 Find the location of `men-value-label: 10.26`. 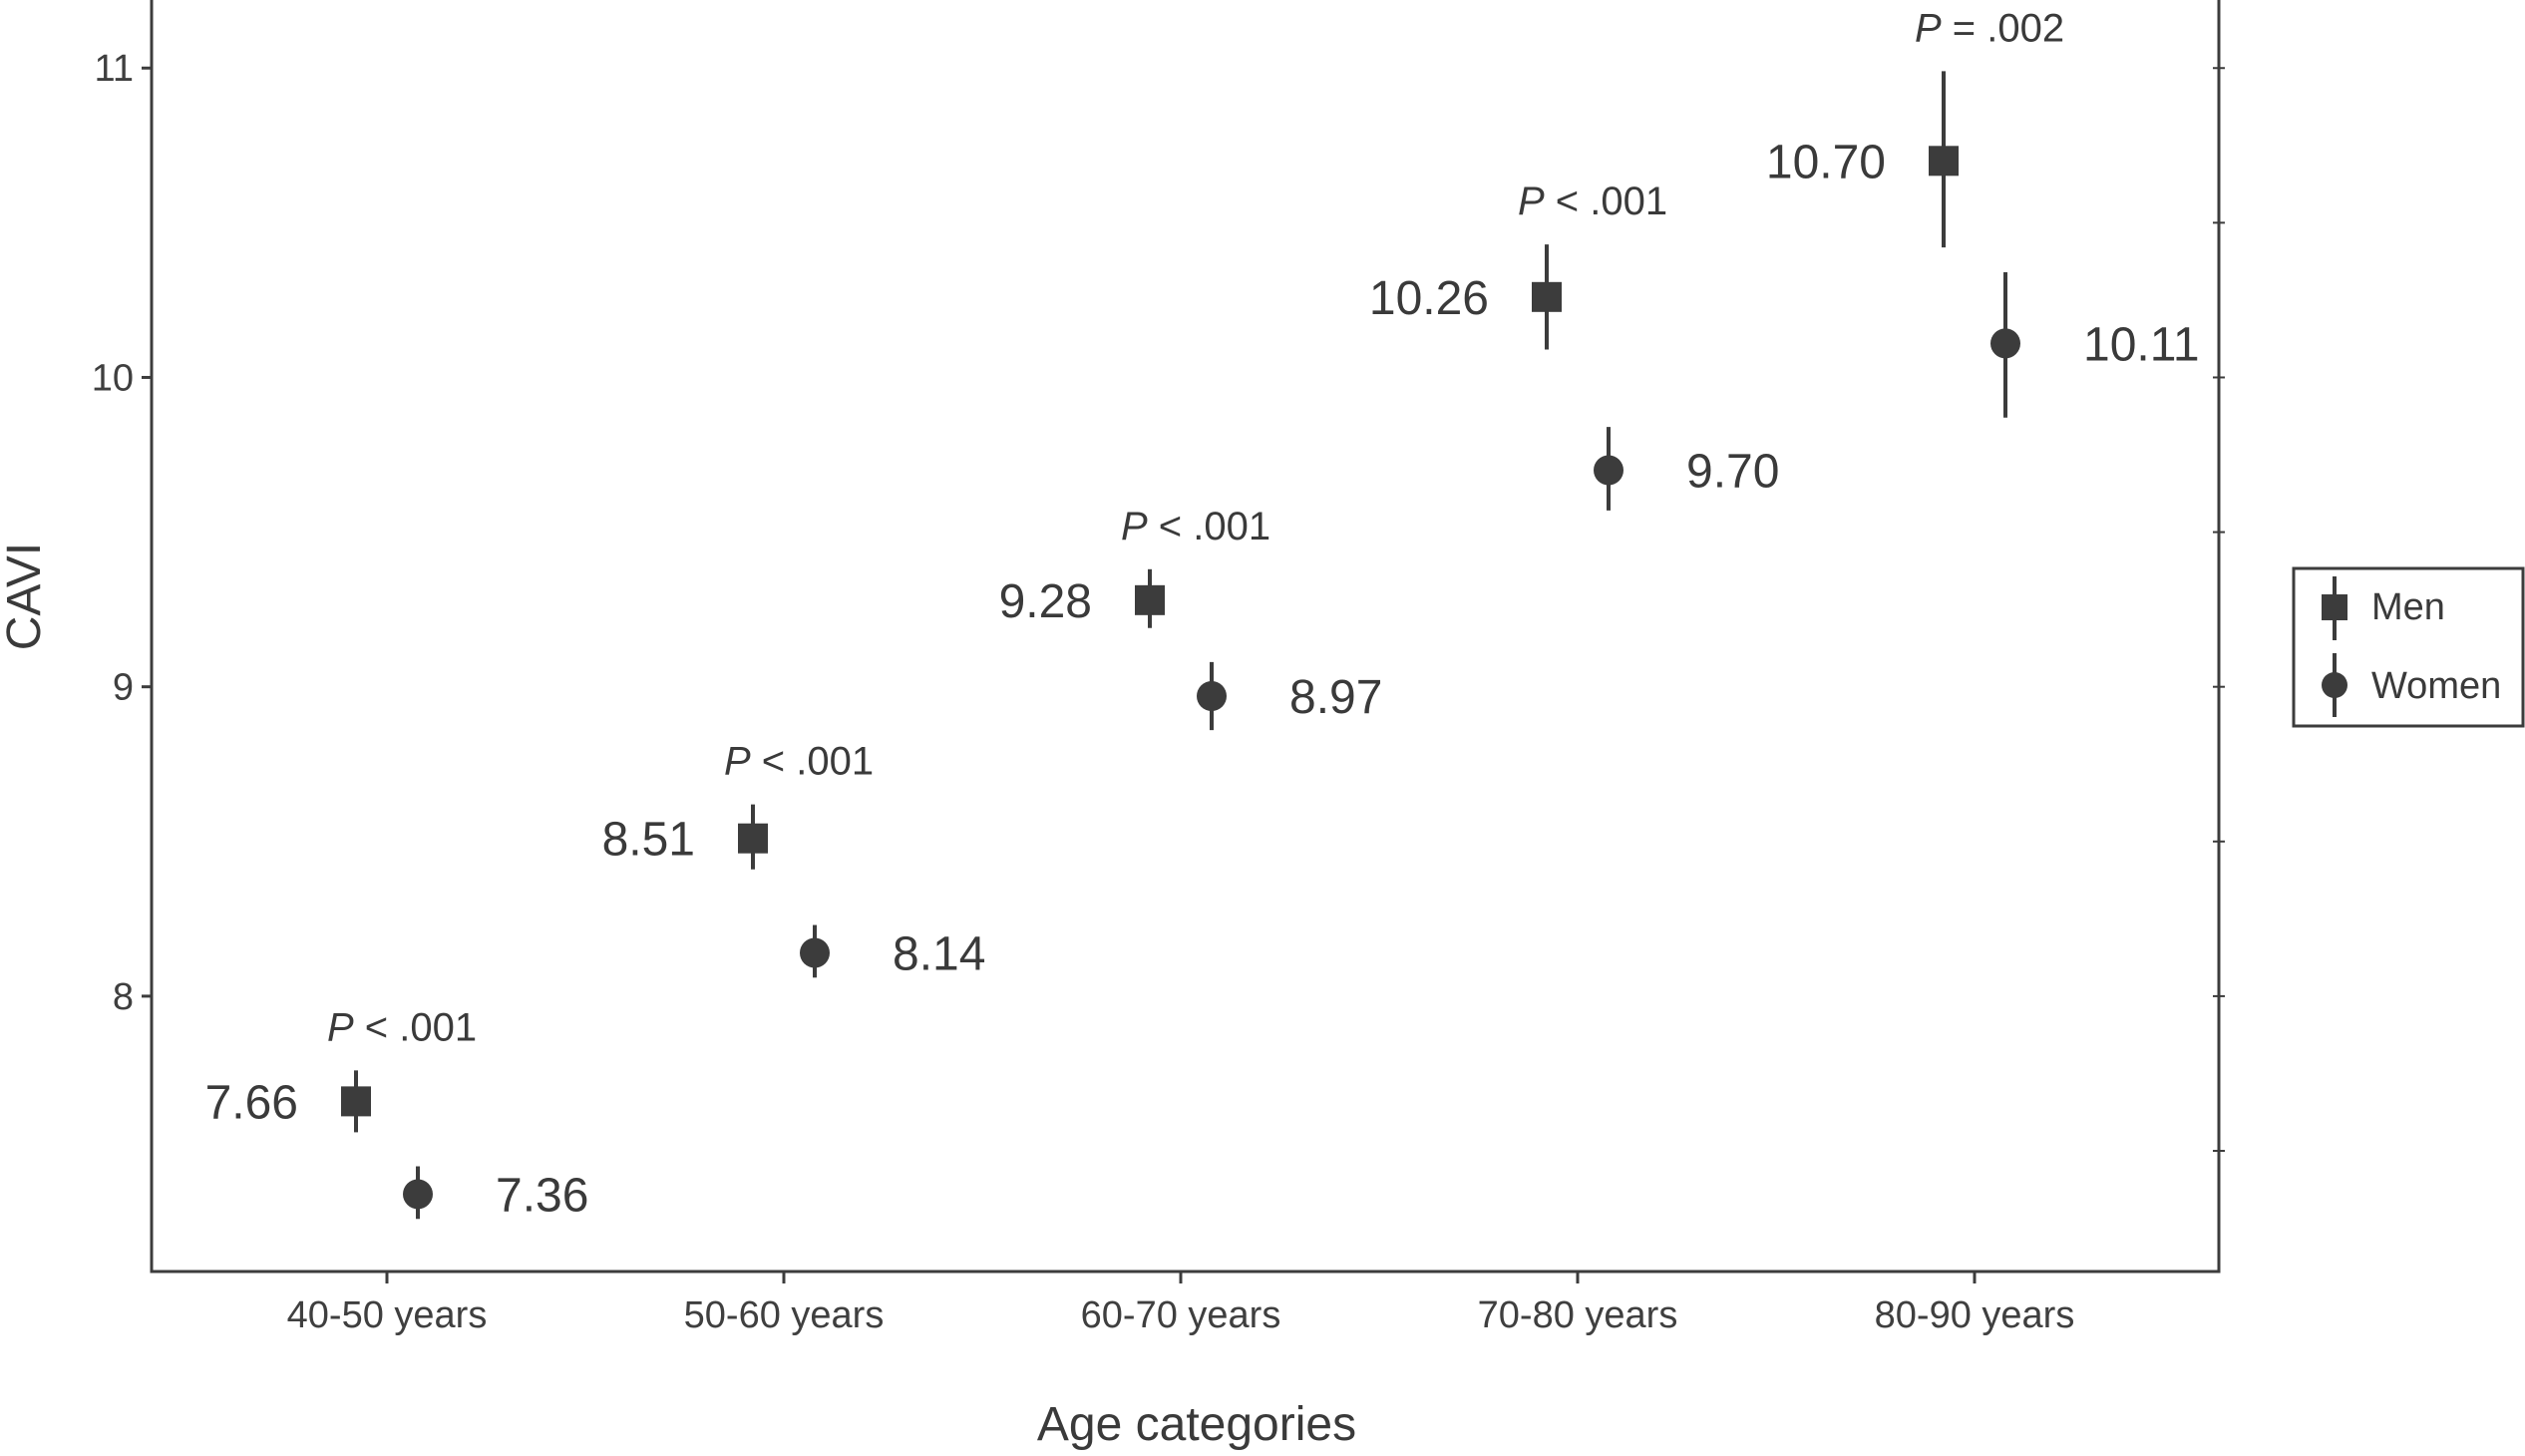

men-value-label: 10.26 is located at coordinates (1429, 298).